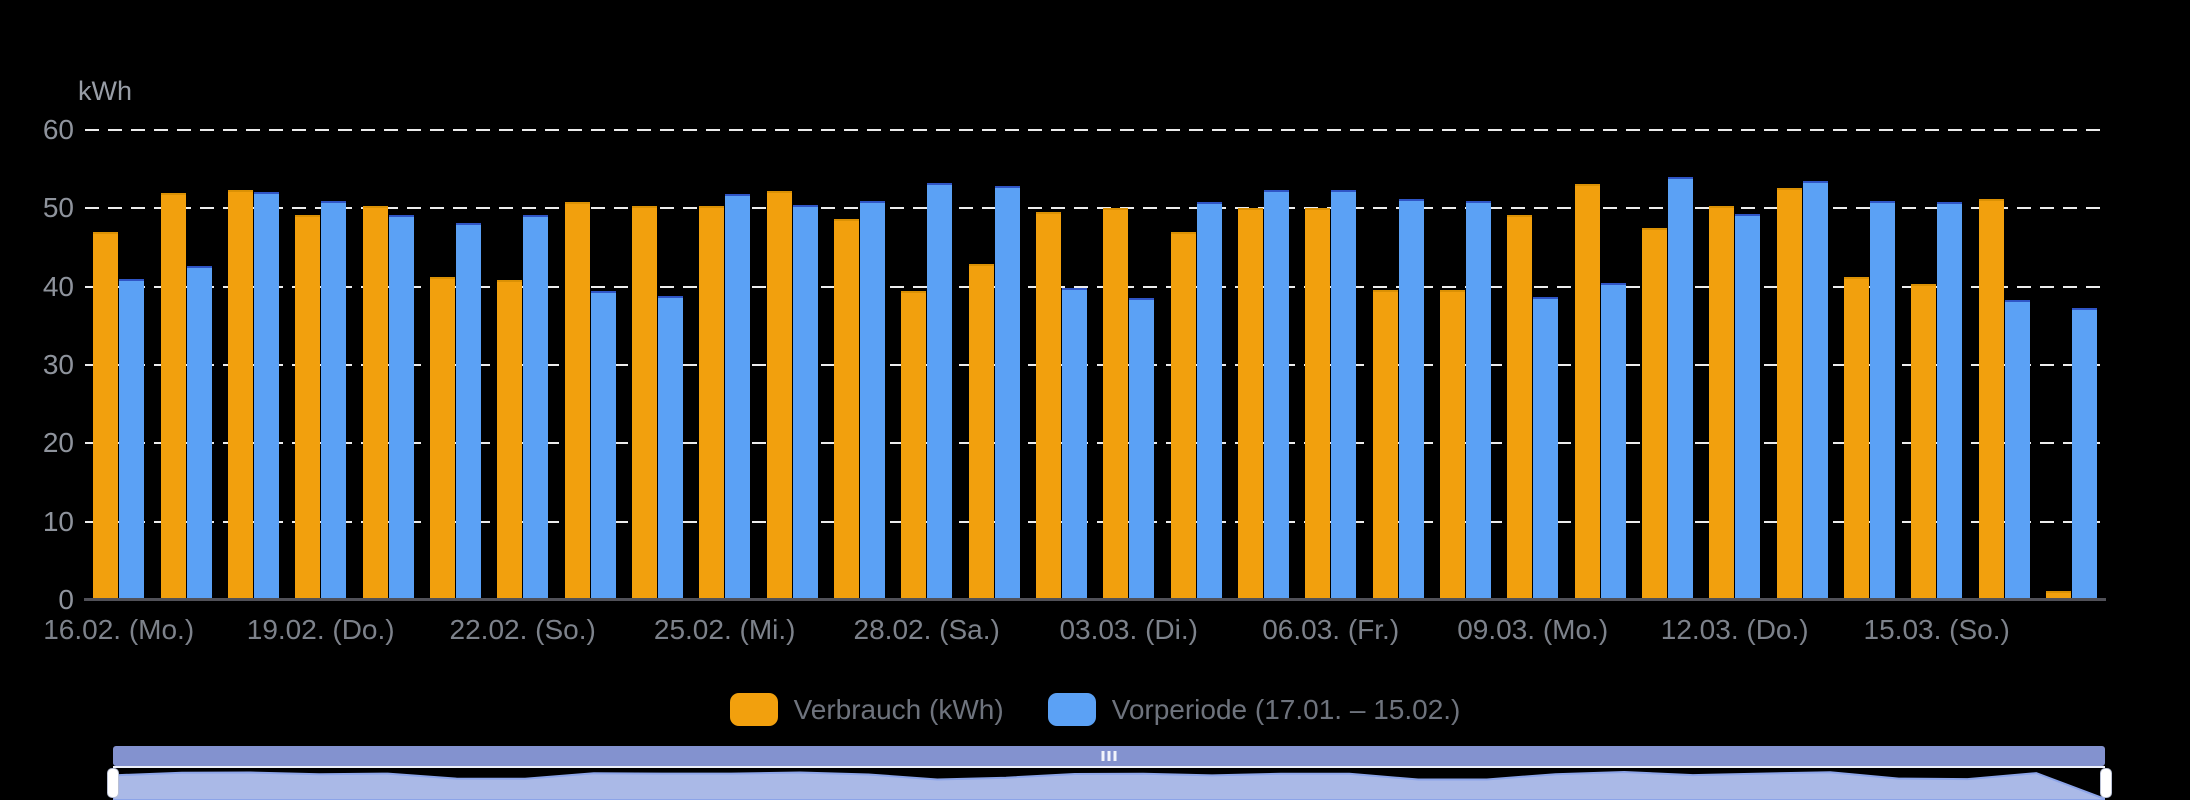 The width and height of the screenshot is (2190, 800). Describe the element at coordinates (105, 91) in the screenshot. I see `y-axis-title: kWh` at that location.